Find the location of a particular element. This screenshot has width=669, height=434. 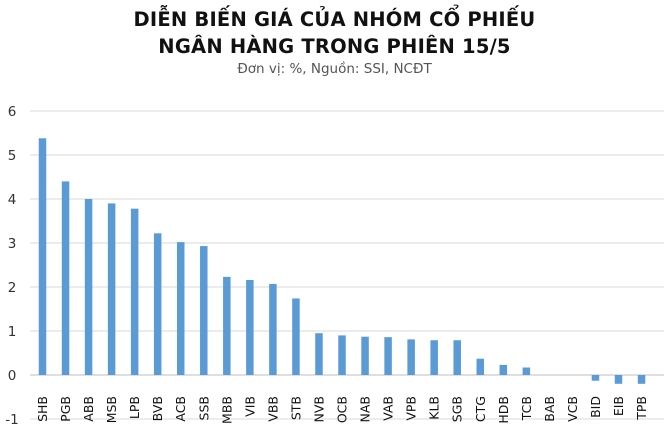

bar-vib is located at coordinates (250, 327).